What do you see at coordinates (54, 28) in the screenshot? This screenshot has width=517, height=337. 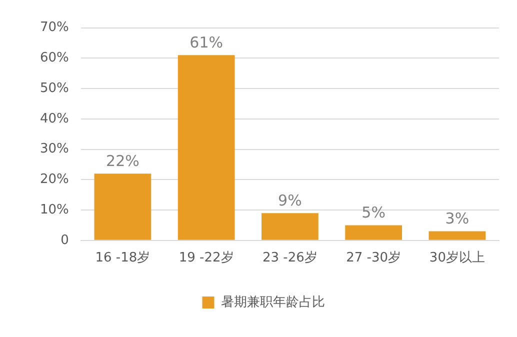 I see `y-tick-label: 70%` at bounding box center [54, 28].